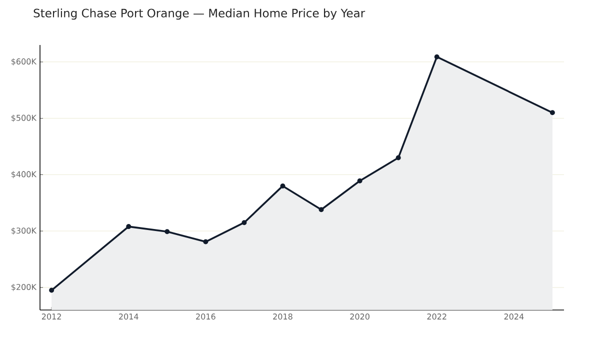 The height and width of the screenshot is (343, 599). What do you see at coordinates (51, 317) in the screenshot?
I see `x-tick-label: 2012` at bounding box center [51, 317].